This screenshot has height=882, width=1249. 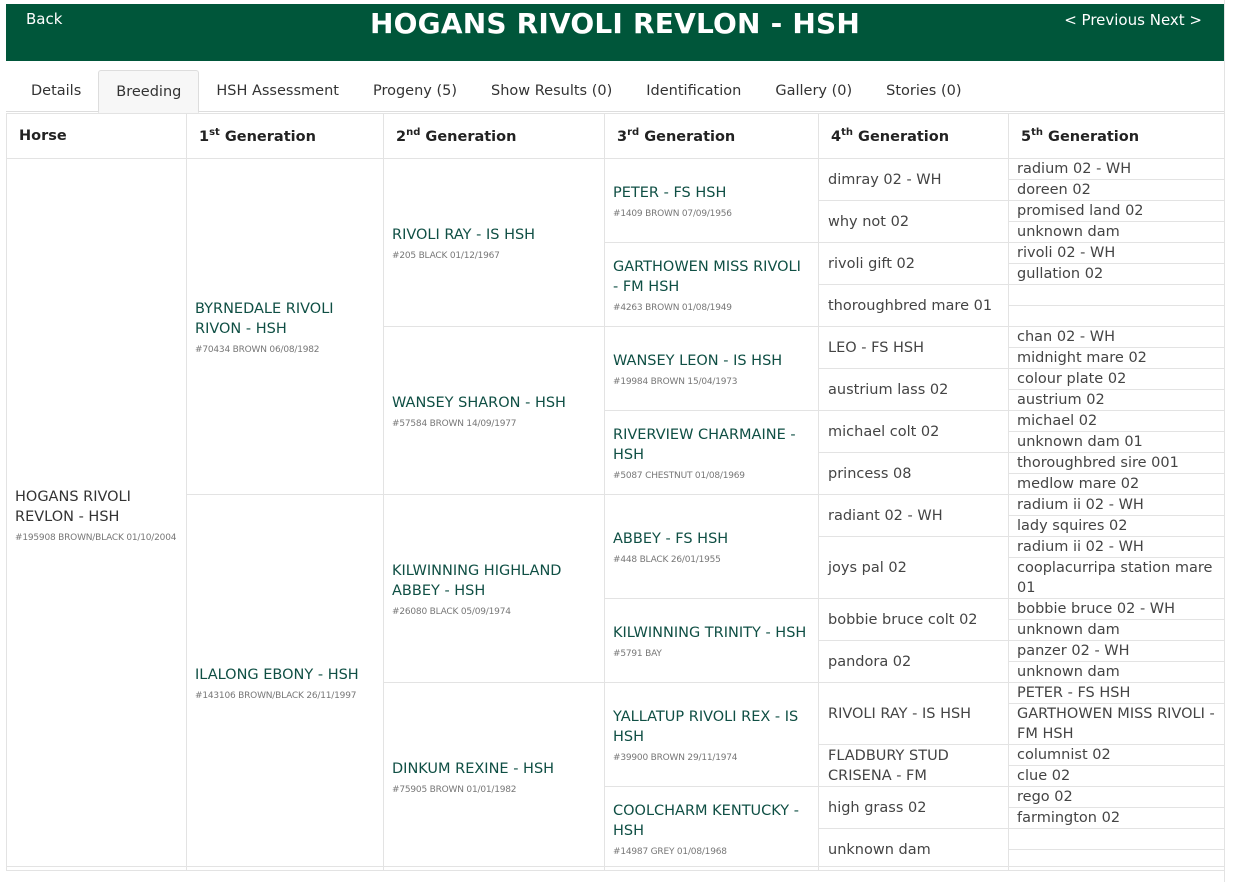 I want to click on prev-next-nav: < Previous Next >, so click(x=1133, y=20).